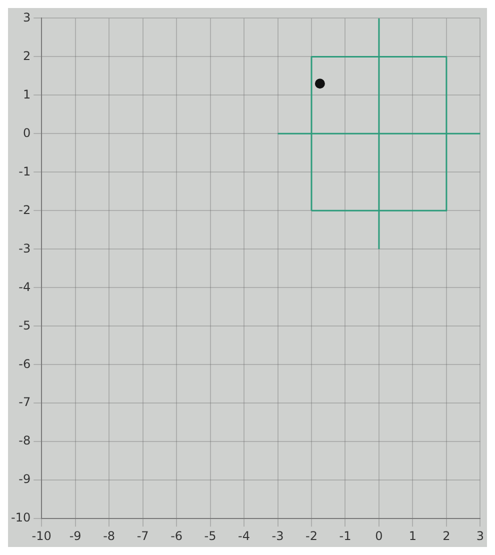 The width and height of the screenshot is (495, 555). What do you see at coordinates (75, 535) in the screenshot?
I see `x-tick-label: -9` at bounding box center [75, 535].